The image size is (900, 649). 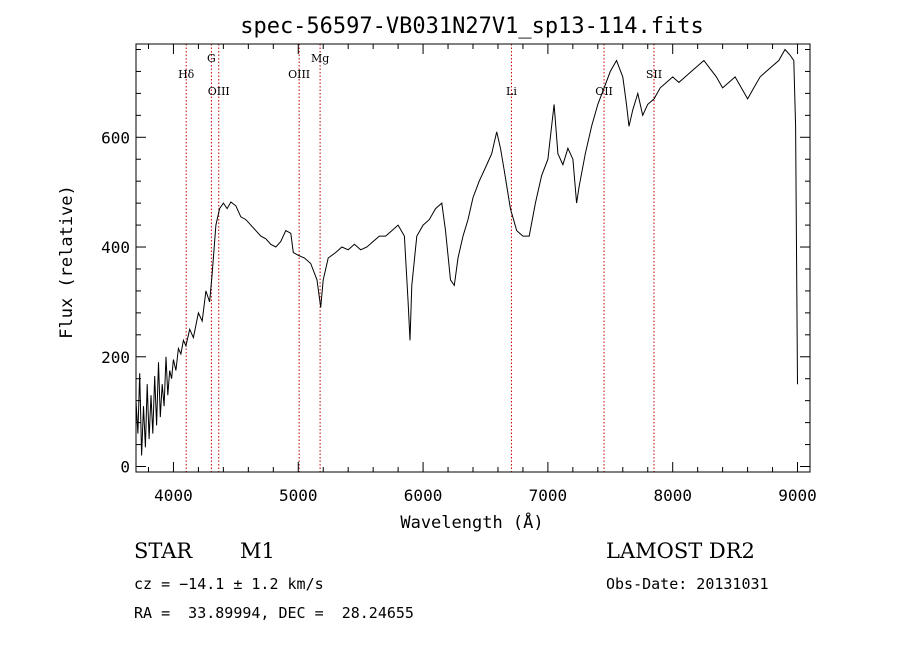 I want to click on observation-date: Obs-Date: 20131031, so click(x=687, y=584).